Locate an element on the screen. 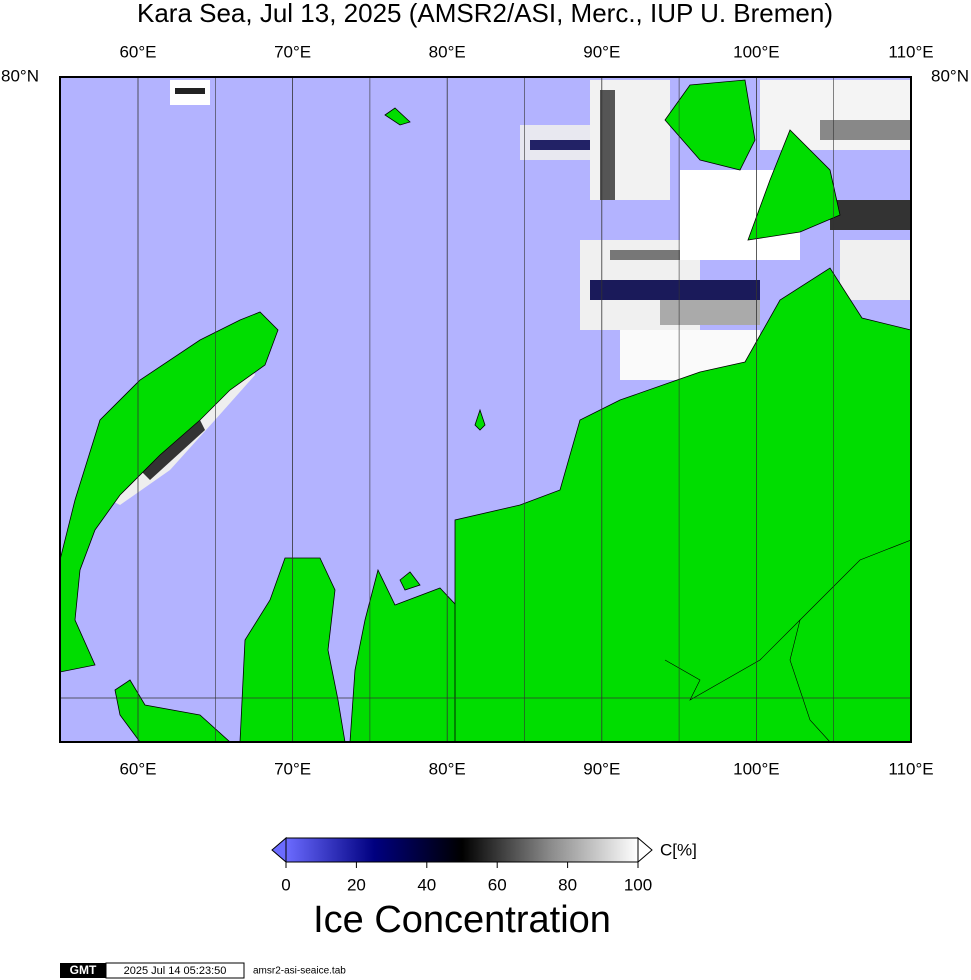 This screenshot has height=980, width=971. lon-label-top: 100°E is located at coordinates (756, 51).